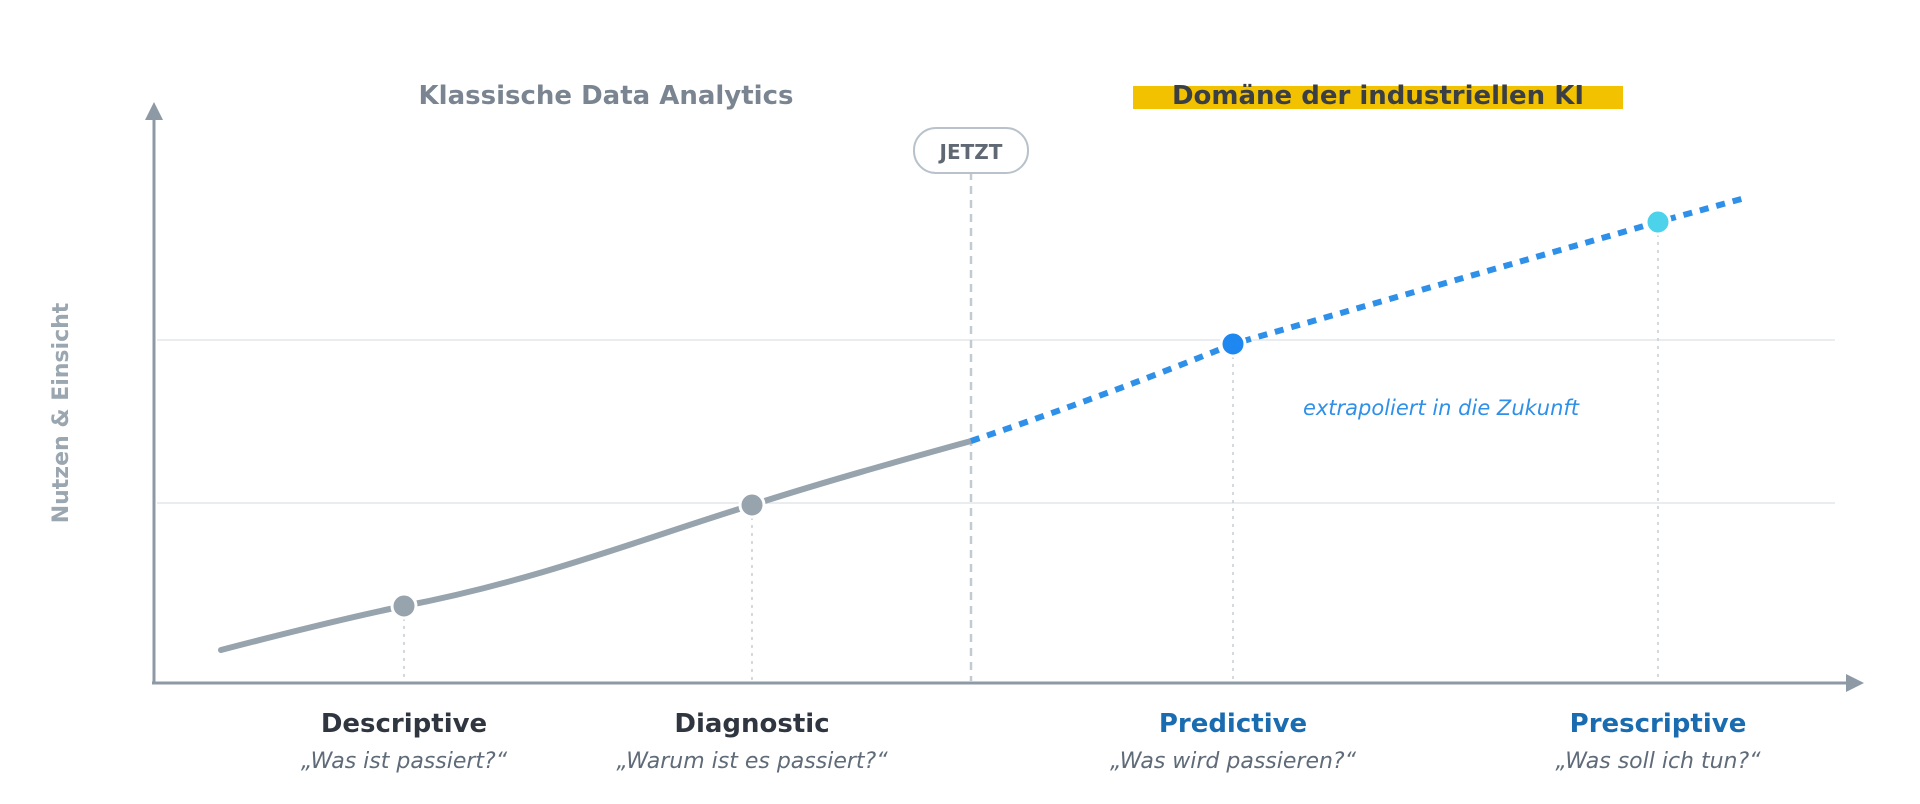 Image resolution: width=1920 pixels, height=804 pixels. Describe the element at coordinates (1008, 683) in the screenshot. I see `x-axis` at that location.